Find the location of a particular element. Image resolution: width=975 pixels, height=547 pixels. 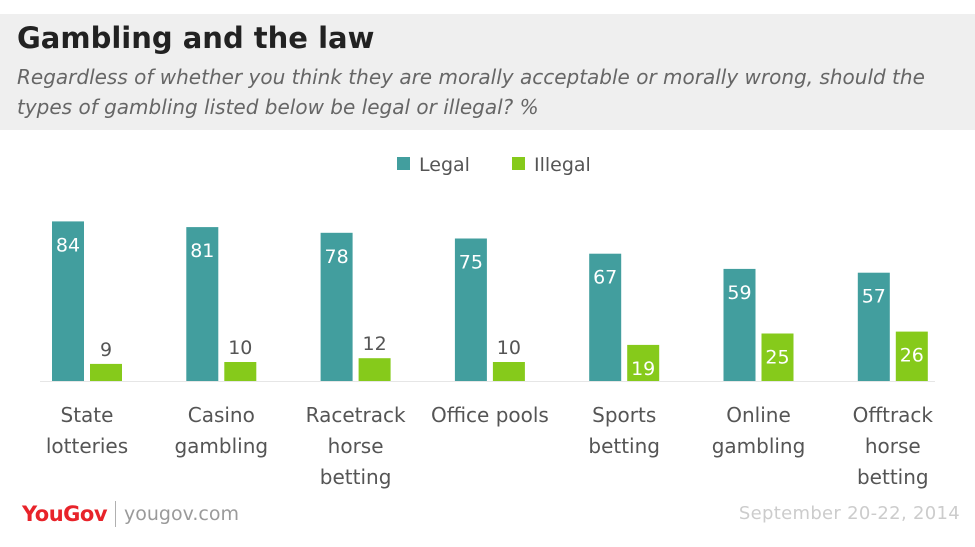

data-label-illegal: 26 is located at coordinates (912, 356).